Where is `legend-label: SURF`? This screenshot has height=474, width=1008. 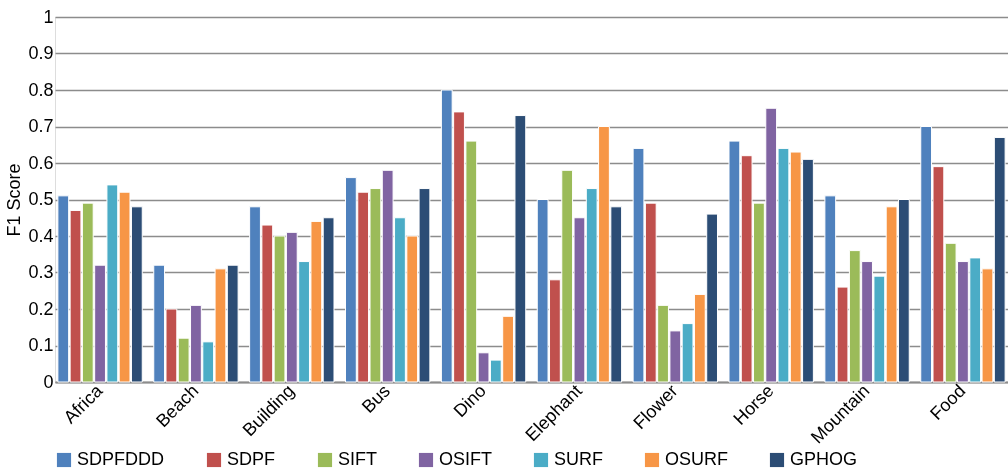 legend-label: SURF is located at coordinates (578, 459).